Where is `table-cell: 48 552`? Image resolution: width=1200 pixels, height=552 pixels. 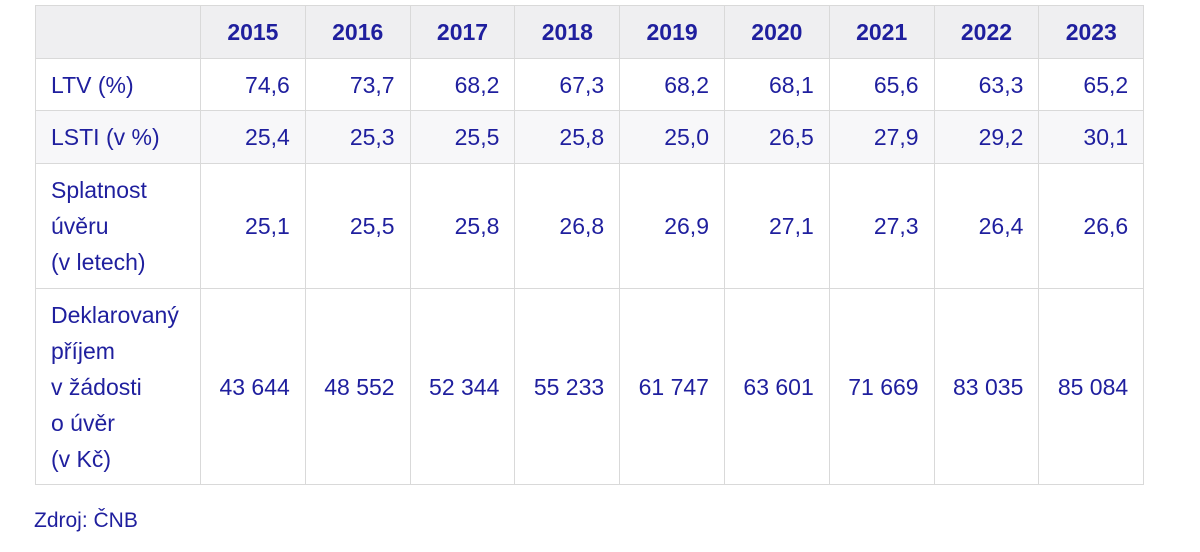
table-cell: 48 552 is located at coordinates (357, 386).